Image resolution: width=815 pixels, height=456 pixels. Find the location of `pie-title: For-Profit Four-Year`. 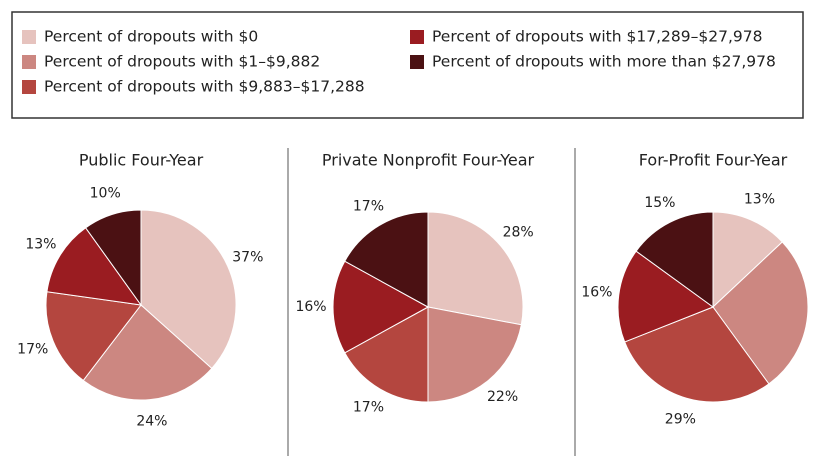

pie-title: For-Profit Four-Year is located at coordinates (713, 160).